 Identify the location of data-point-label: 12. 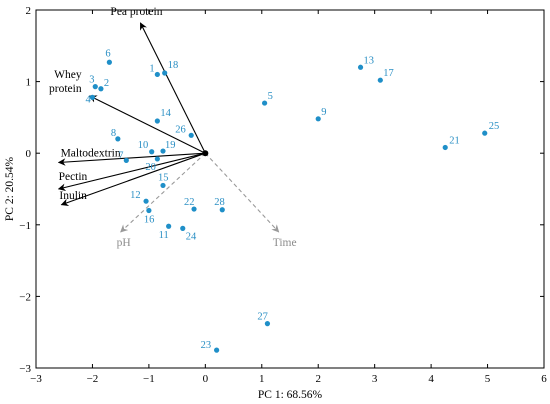
(135, 195).